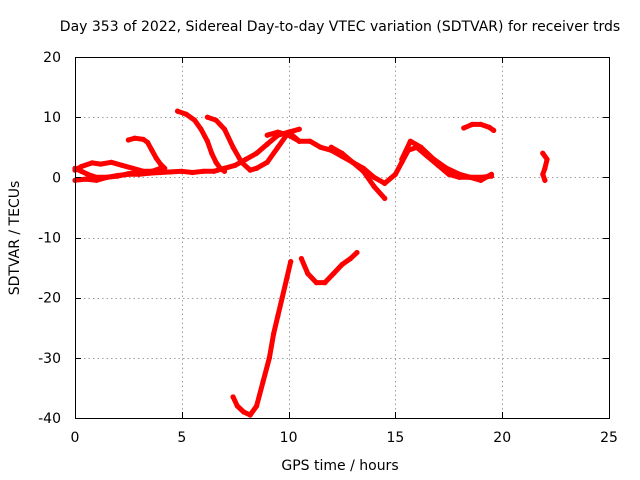  Describe the element at coordinates (49, 239) in the screenshot. I see `y-tick-label: -10` at that location.